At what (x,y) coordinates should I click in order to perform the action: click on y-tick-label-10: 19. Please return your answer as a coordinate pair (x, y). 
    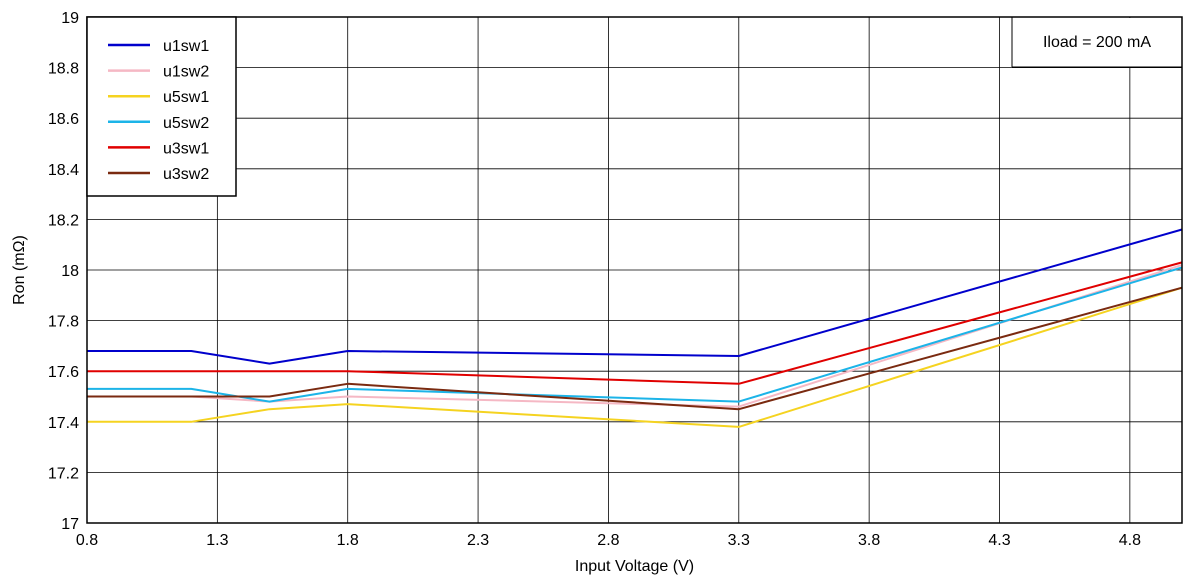
    Looking at the image, I should click on (70, 18).